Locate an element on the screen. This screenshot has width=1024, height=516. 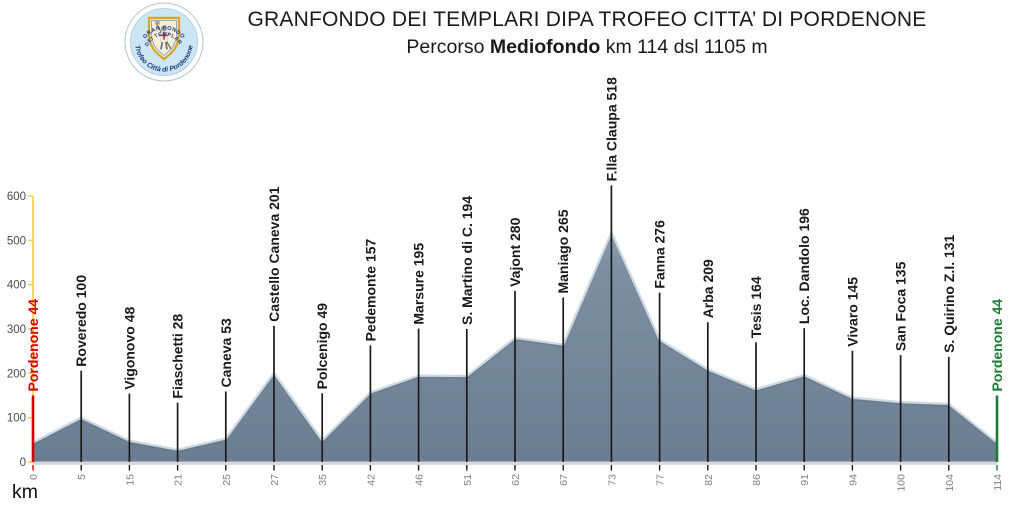
knight-icon is located at coordinates (163, 35).